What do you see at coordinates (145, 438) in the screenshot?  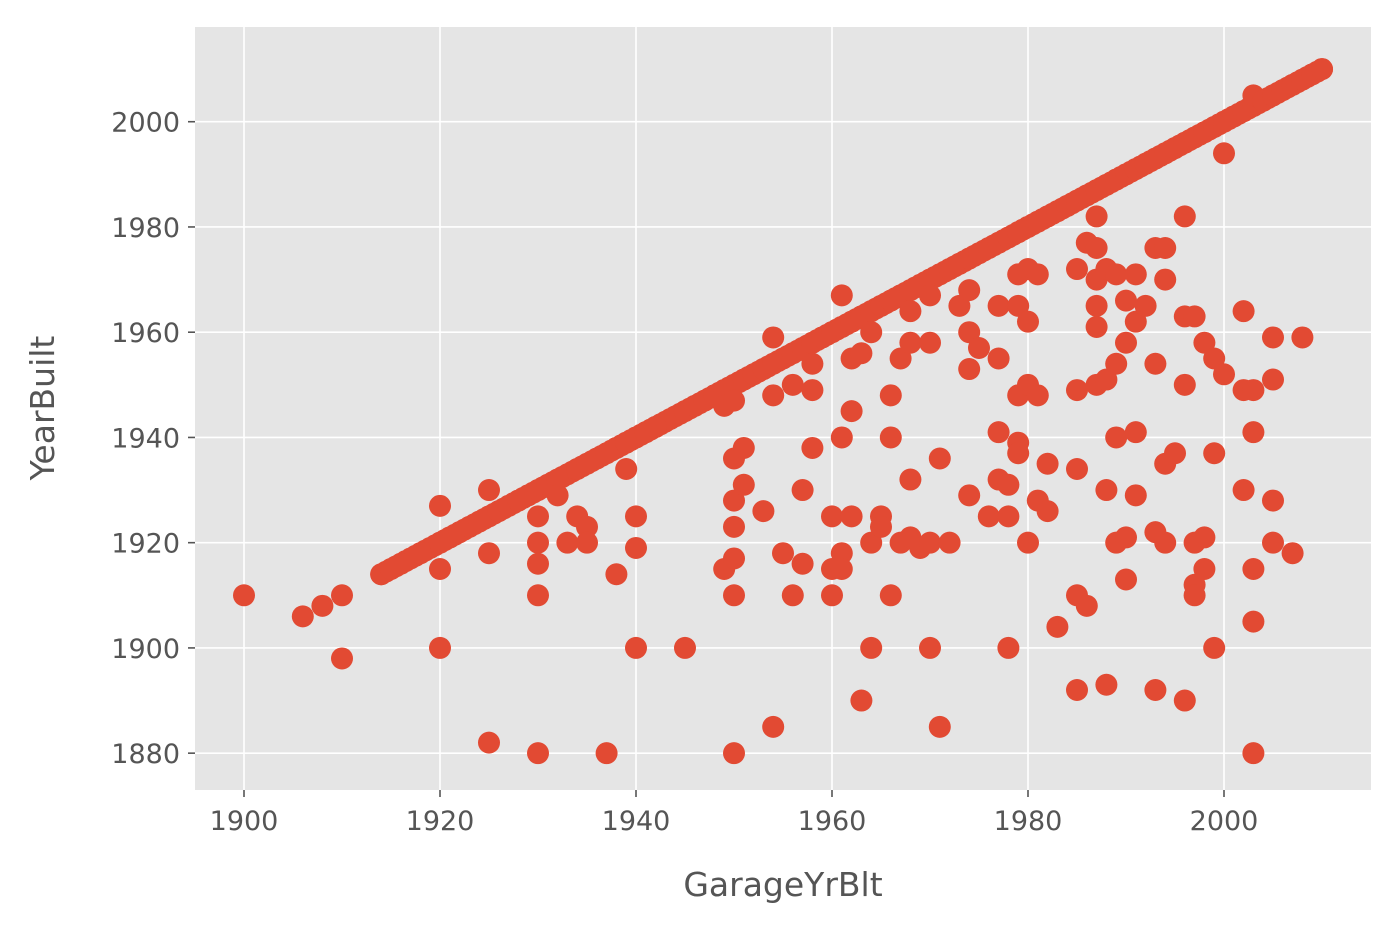 I see `y-tick-label: 1940` at bounding box center [145, 438].